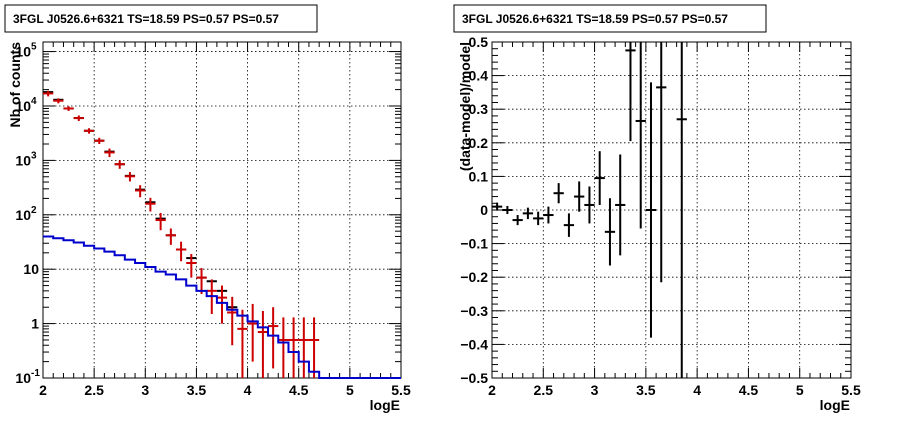 The width and height of the screenshot is (898, 421). I want to click on y-tick-exponent: -1, so click(35, 373).